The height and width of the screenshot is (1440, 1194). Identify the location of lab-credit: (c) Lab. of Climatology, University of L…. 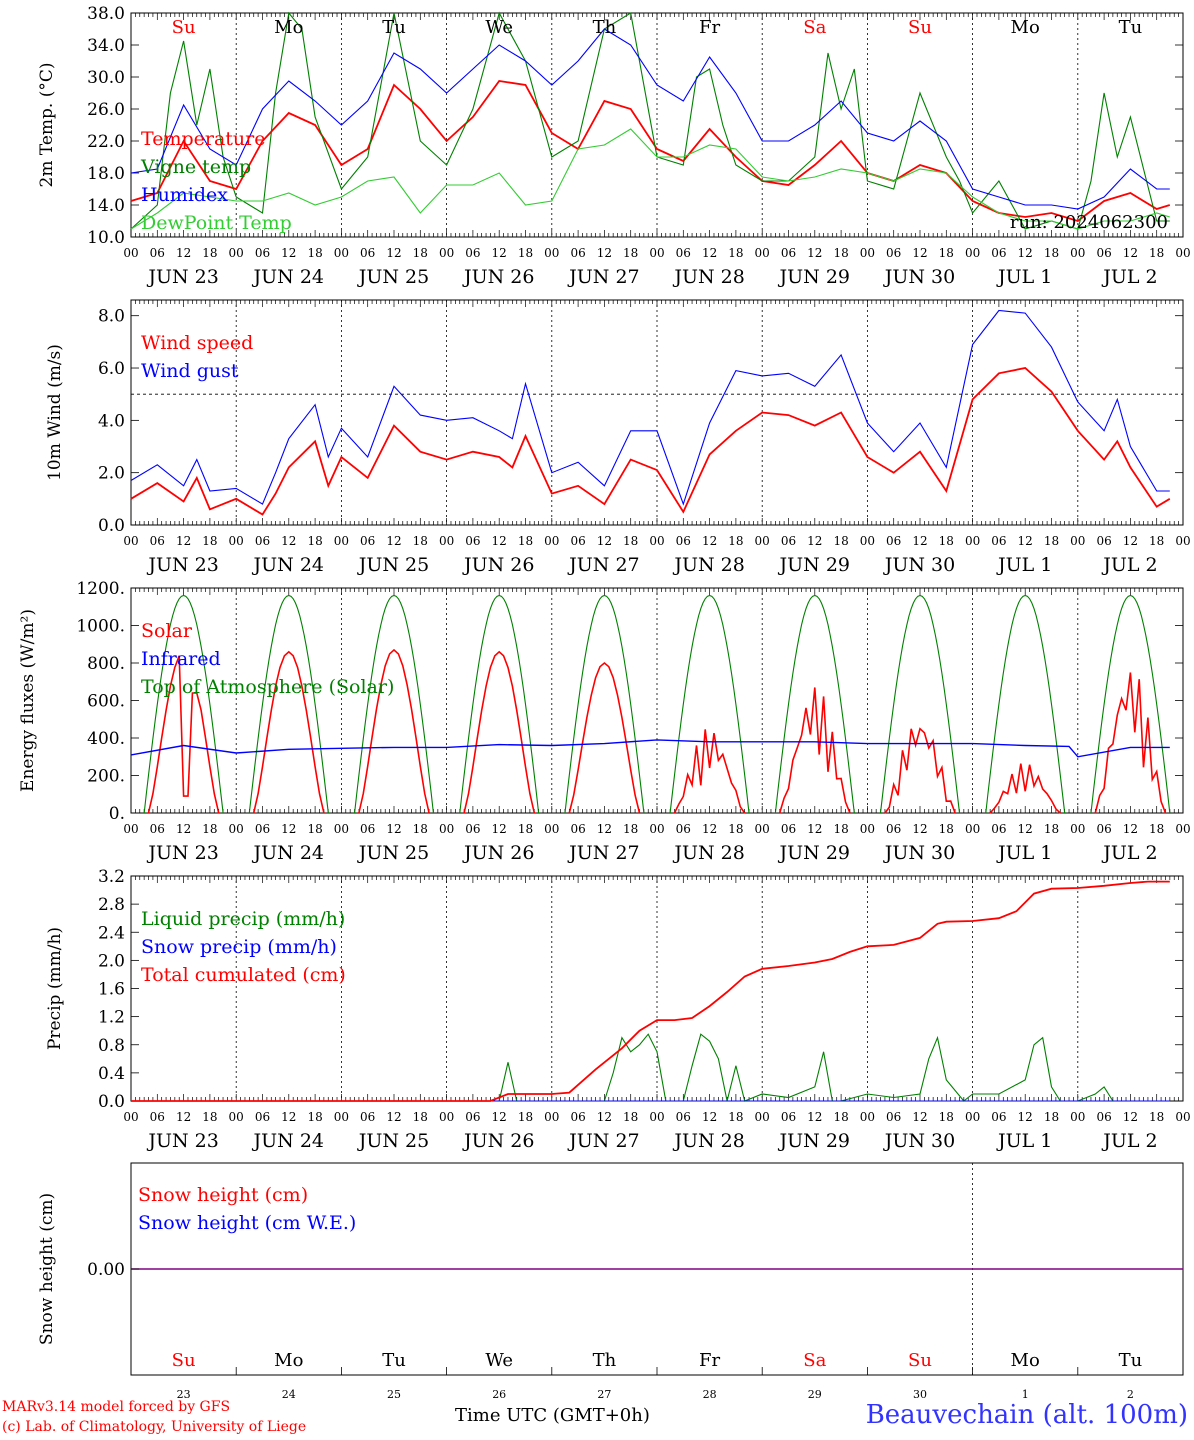
(154, 1427).